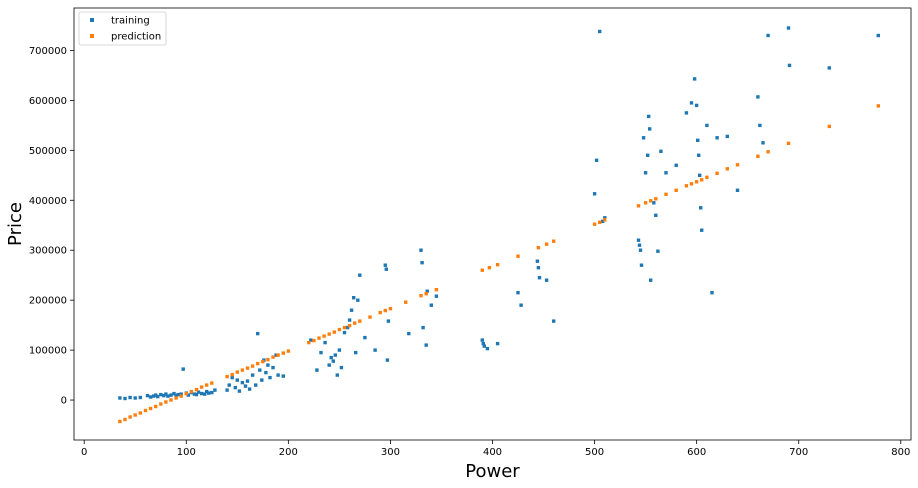 This screenshot has width=918, height=488. What do you see at coordinates (92, 36) in the screenshot?
I see `legend-marker-prediction` at bounding box center [92, 36].